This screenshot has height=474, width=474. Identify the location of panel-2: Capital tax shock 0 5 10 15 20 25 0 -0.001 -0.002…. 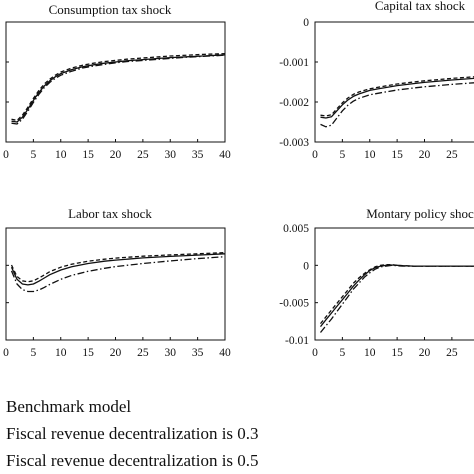
(376, 80).